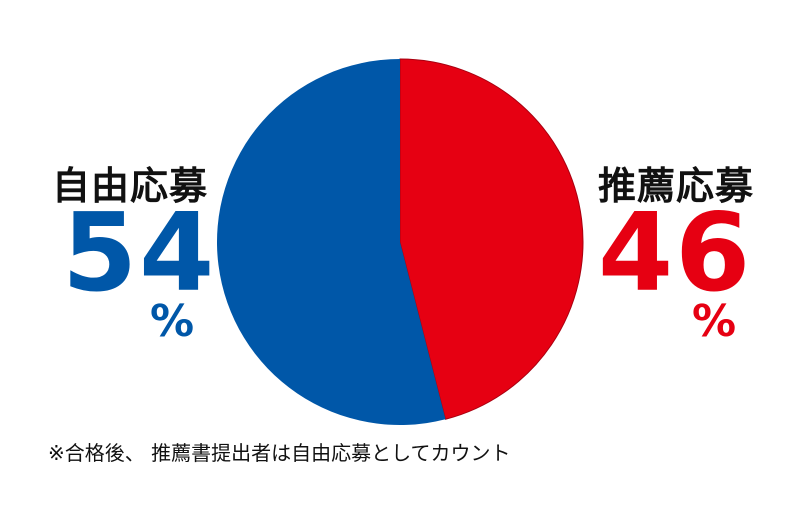  Describe the element at coordinates (279, 453) in the screenshot. I see `footnote: ※合格後、 推薦書提出者は自由応募としてカウント` at that location.